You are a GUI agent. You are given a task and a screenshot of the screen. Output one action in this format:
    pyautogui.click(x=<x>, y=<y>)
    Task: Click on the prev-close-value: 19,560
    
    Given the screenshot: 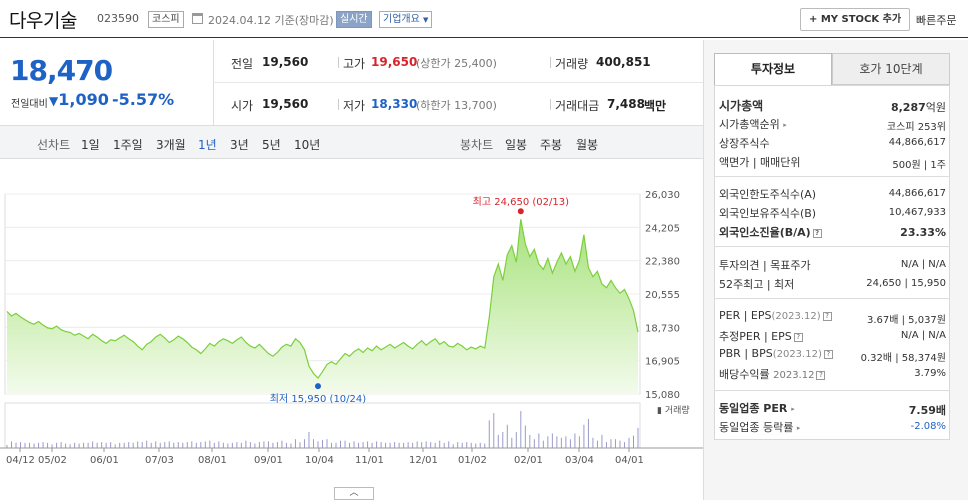 What is the action you would take?
    pyautogui.click(x=285, y=62)
    